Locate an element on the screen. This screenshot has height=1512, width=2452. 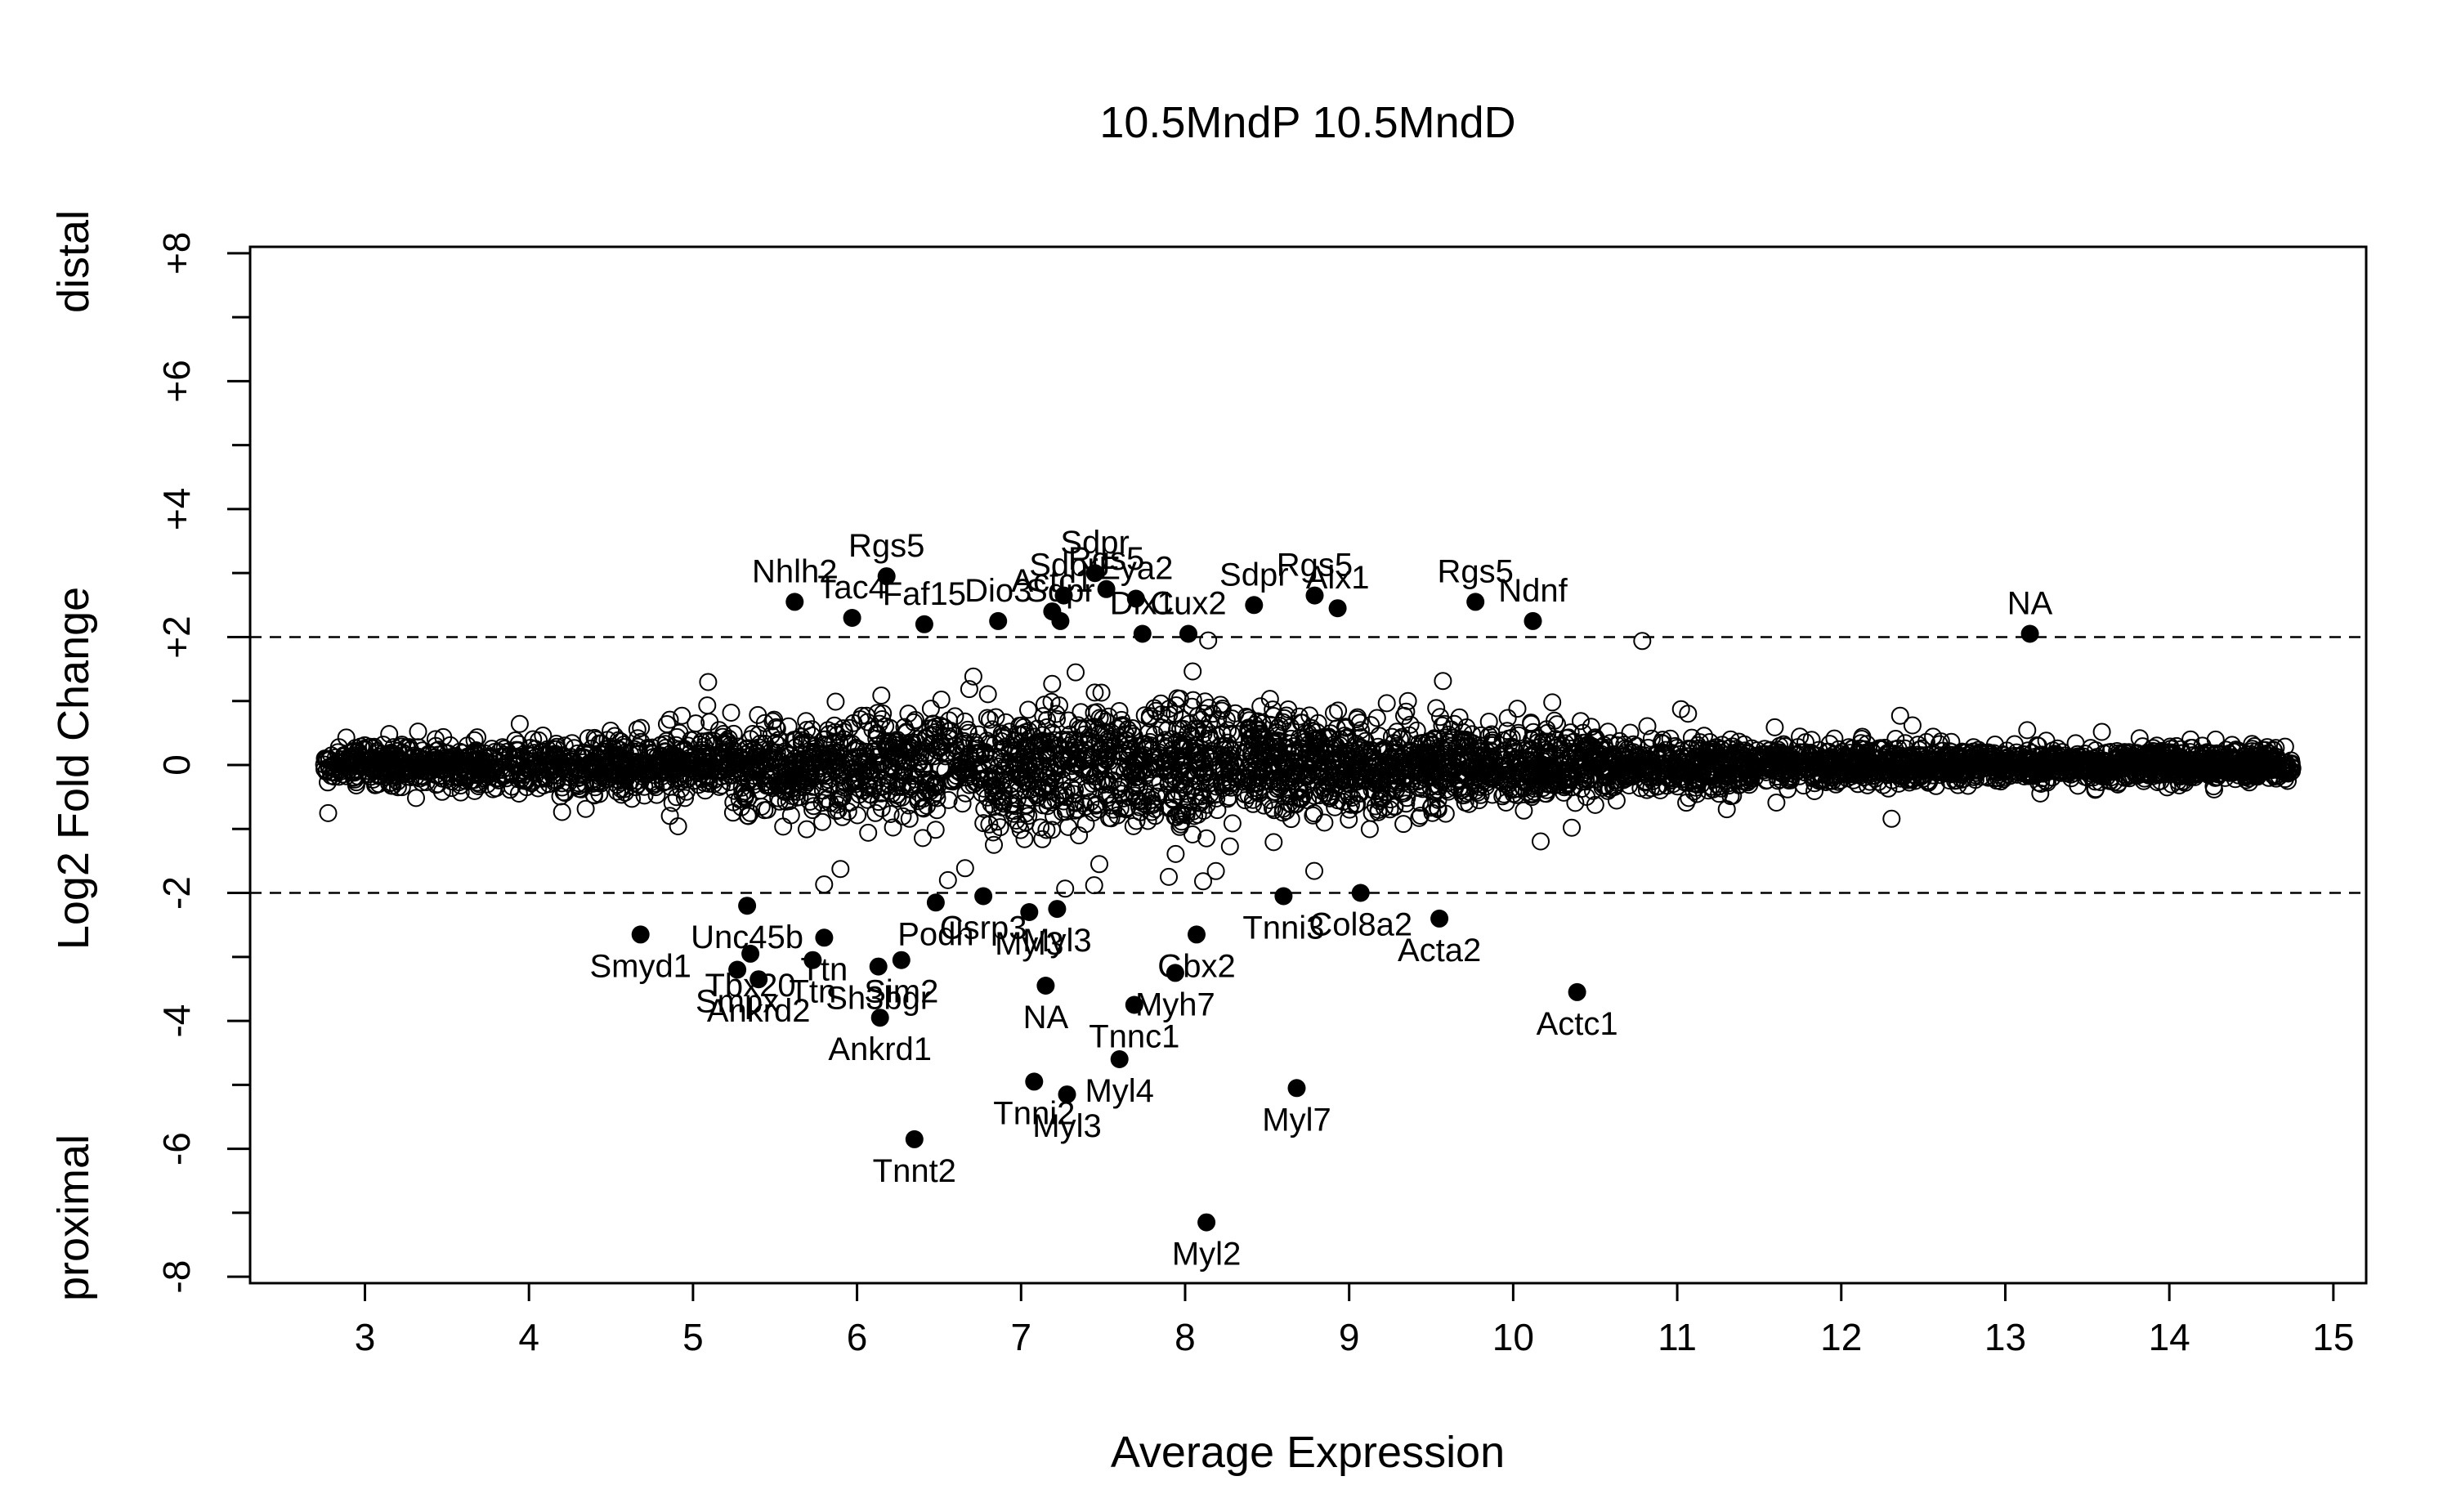
chart-title: 10.5MndP 10.5MndD is located at coordinates (1307, 122).